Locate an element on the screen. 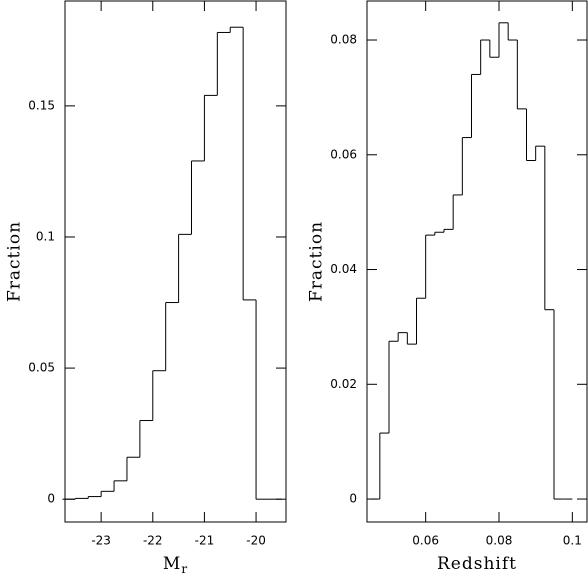 Image resolution: width=588 pixels, height=576 pixels. x-axis-label-main: M is located at coordinates (172, 564).